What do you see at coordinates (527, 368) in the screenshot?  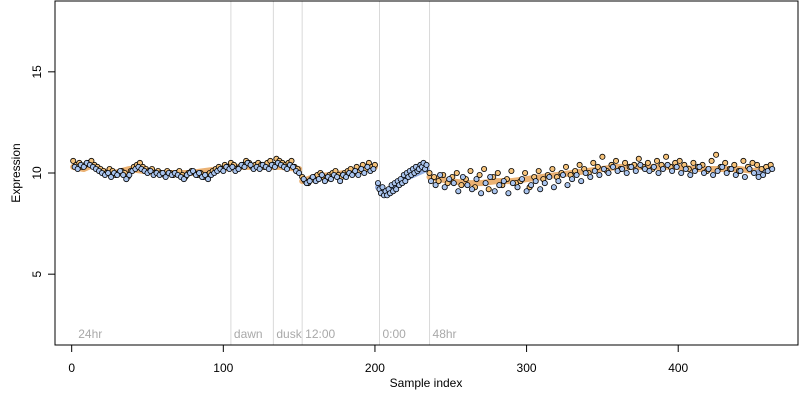 I see `x-tick-label: 300` at bounding box center [527, 368].